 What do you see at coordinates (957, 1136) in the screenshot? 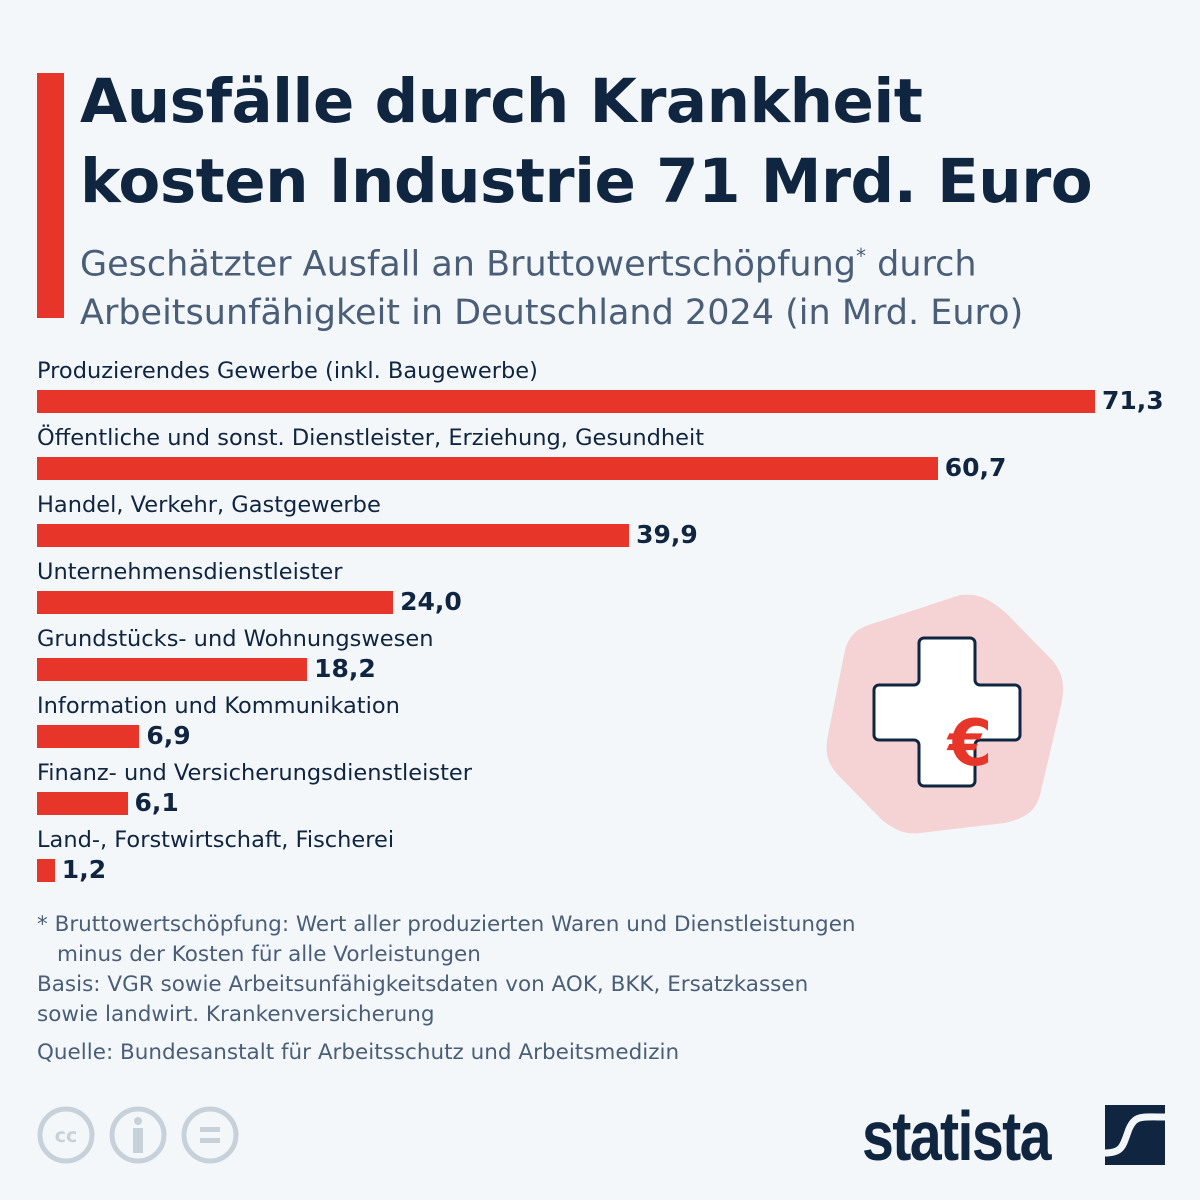
I see `statista-logo: statista` at bounding box center [957, 1136].